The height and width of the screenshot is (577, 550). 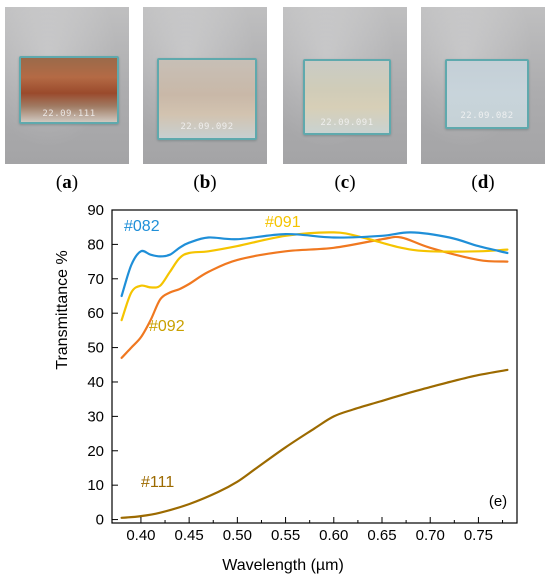 What do you see at coordinates (237, 535) in the screenshot?
I see `x-tick-label: 0.50` at bounding box center [237, 535].